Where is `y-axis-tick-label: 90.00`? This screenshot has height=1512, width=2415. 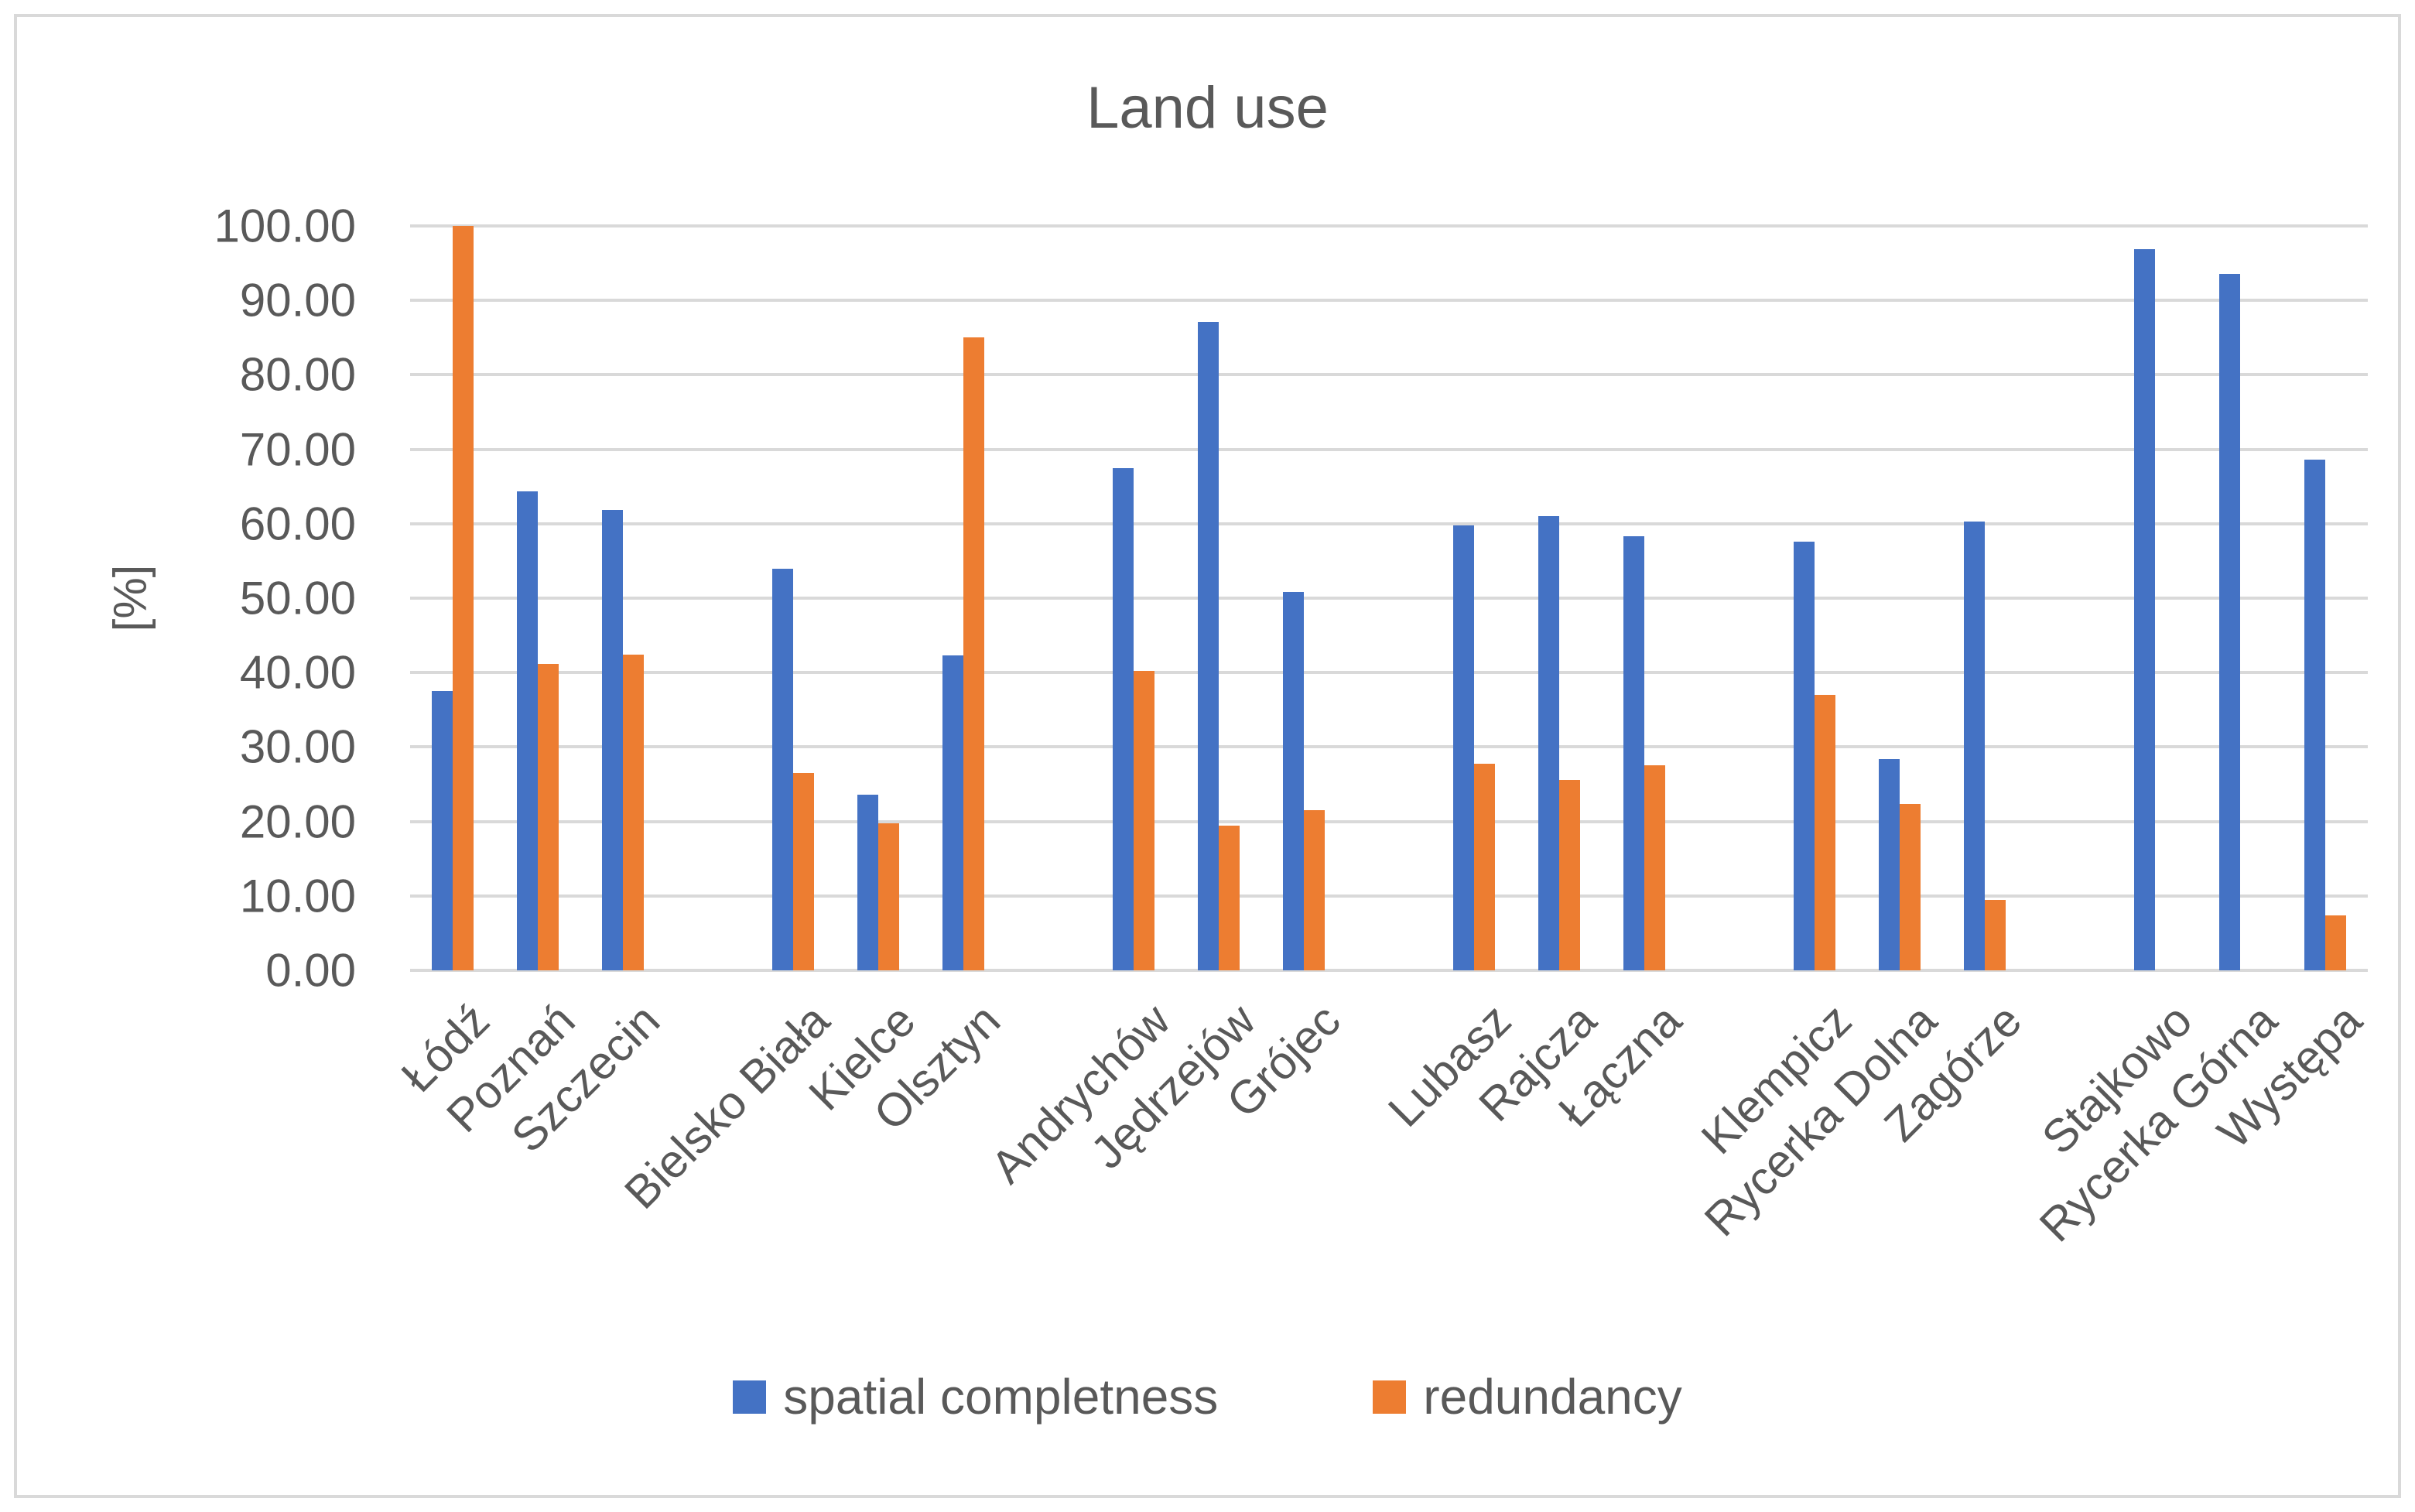
y-axis-tick-label: 90.00 is located at coordinates (297, 300).